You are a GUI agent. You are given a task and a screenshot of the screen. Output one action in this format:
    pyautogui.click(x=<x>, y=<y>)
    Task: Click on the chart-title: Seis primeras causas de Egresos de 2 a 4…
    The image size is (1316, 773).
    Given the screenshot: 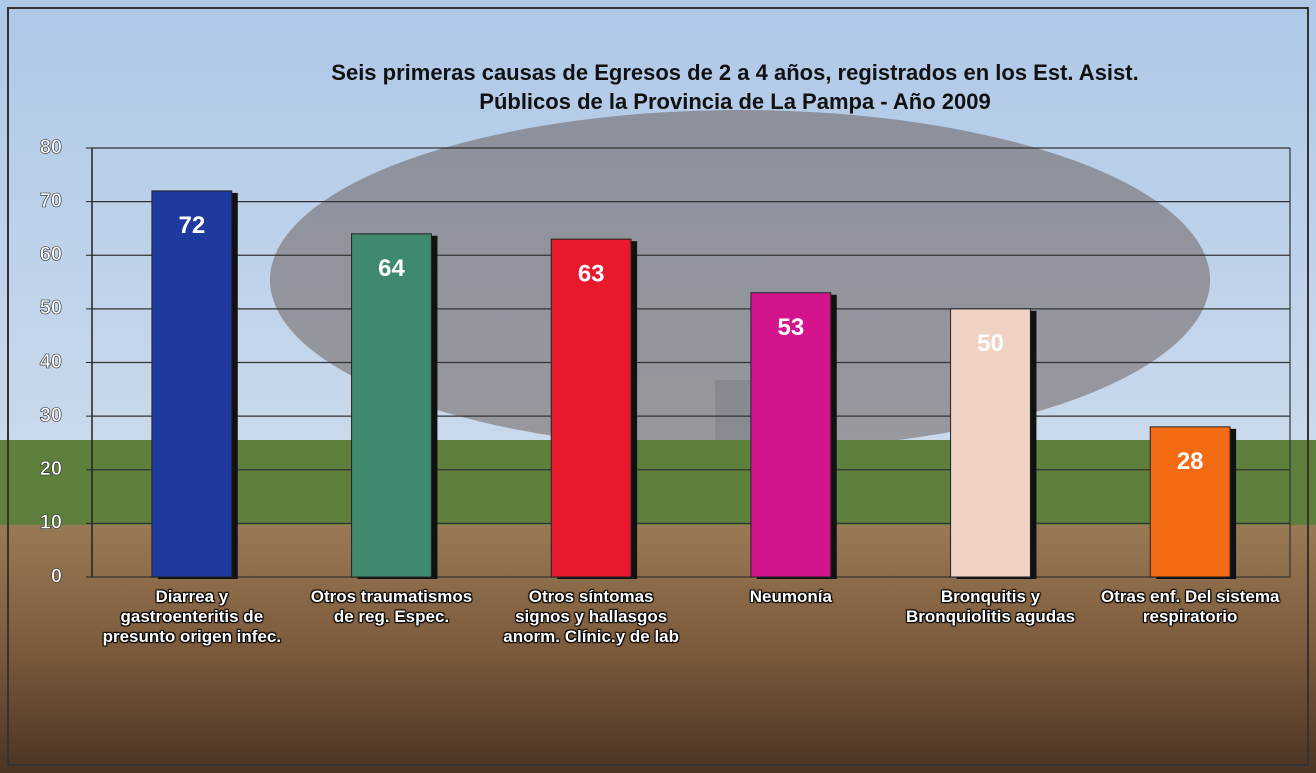 What is the action you would take?
    pyautogui.click(x=734, y=72)
    